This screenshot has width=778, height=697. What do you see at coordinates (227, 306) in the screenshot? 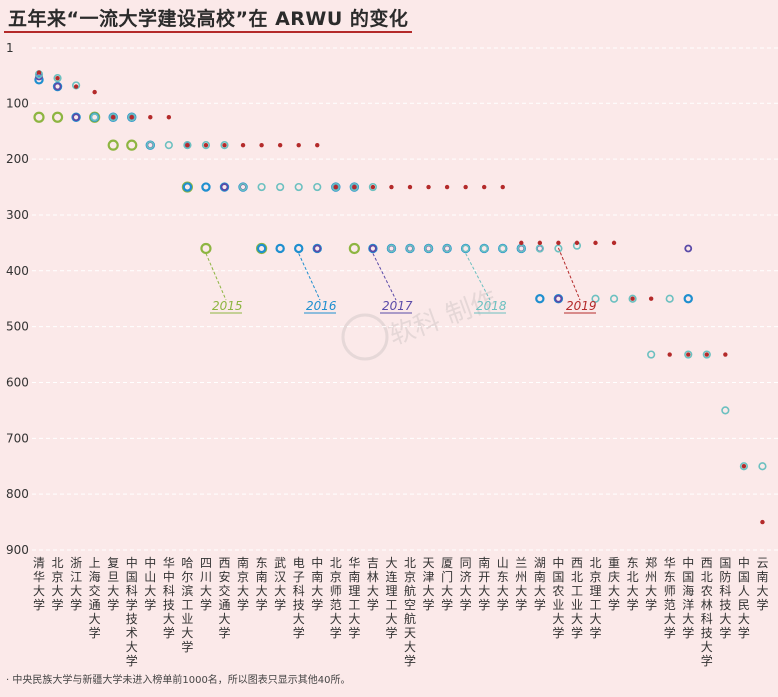
I see `legend-label-2015: 2015` at bounding box center [227, 306].